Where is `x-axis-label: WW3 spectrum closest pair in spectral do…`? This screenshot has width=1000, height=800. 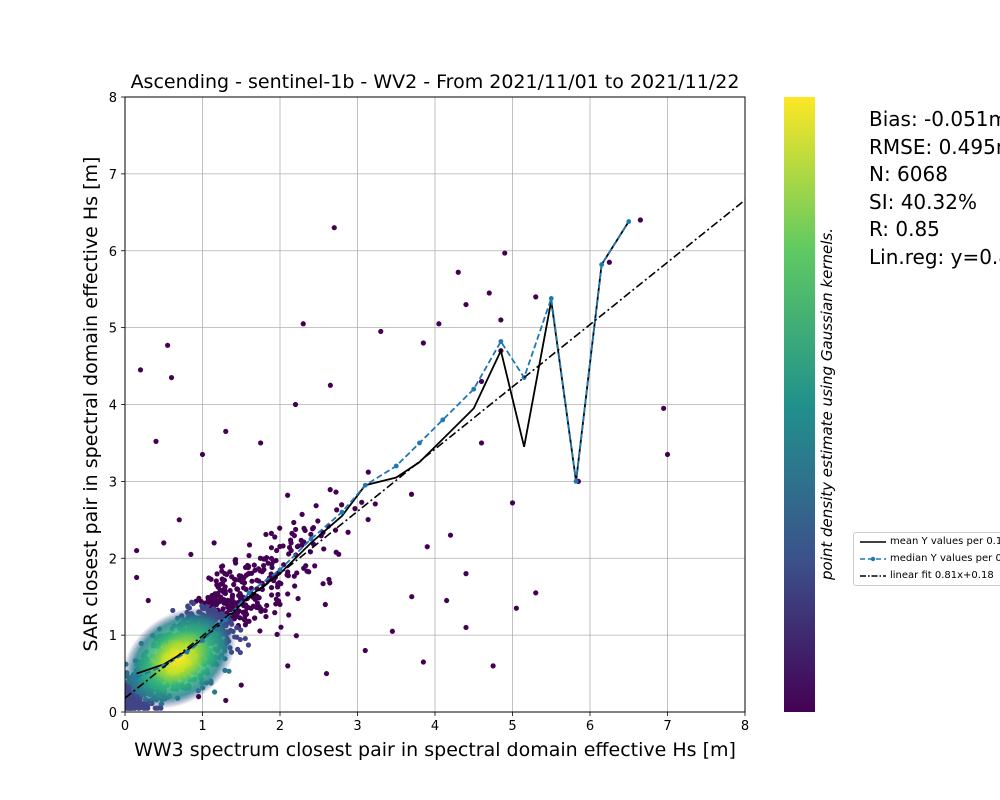
x-axis-label: WW3 spectrum closest pair in spectral do… is located at coordinates (435, 750).